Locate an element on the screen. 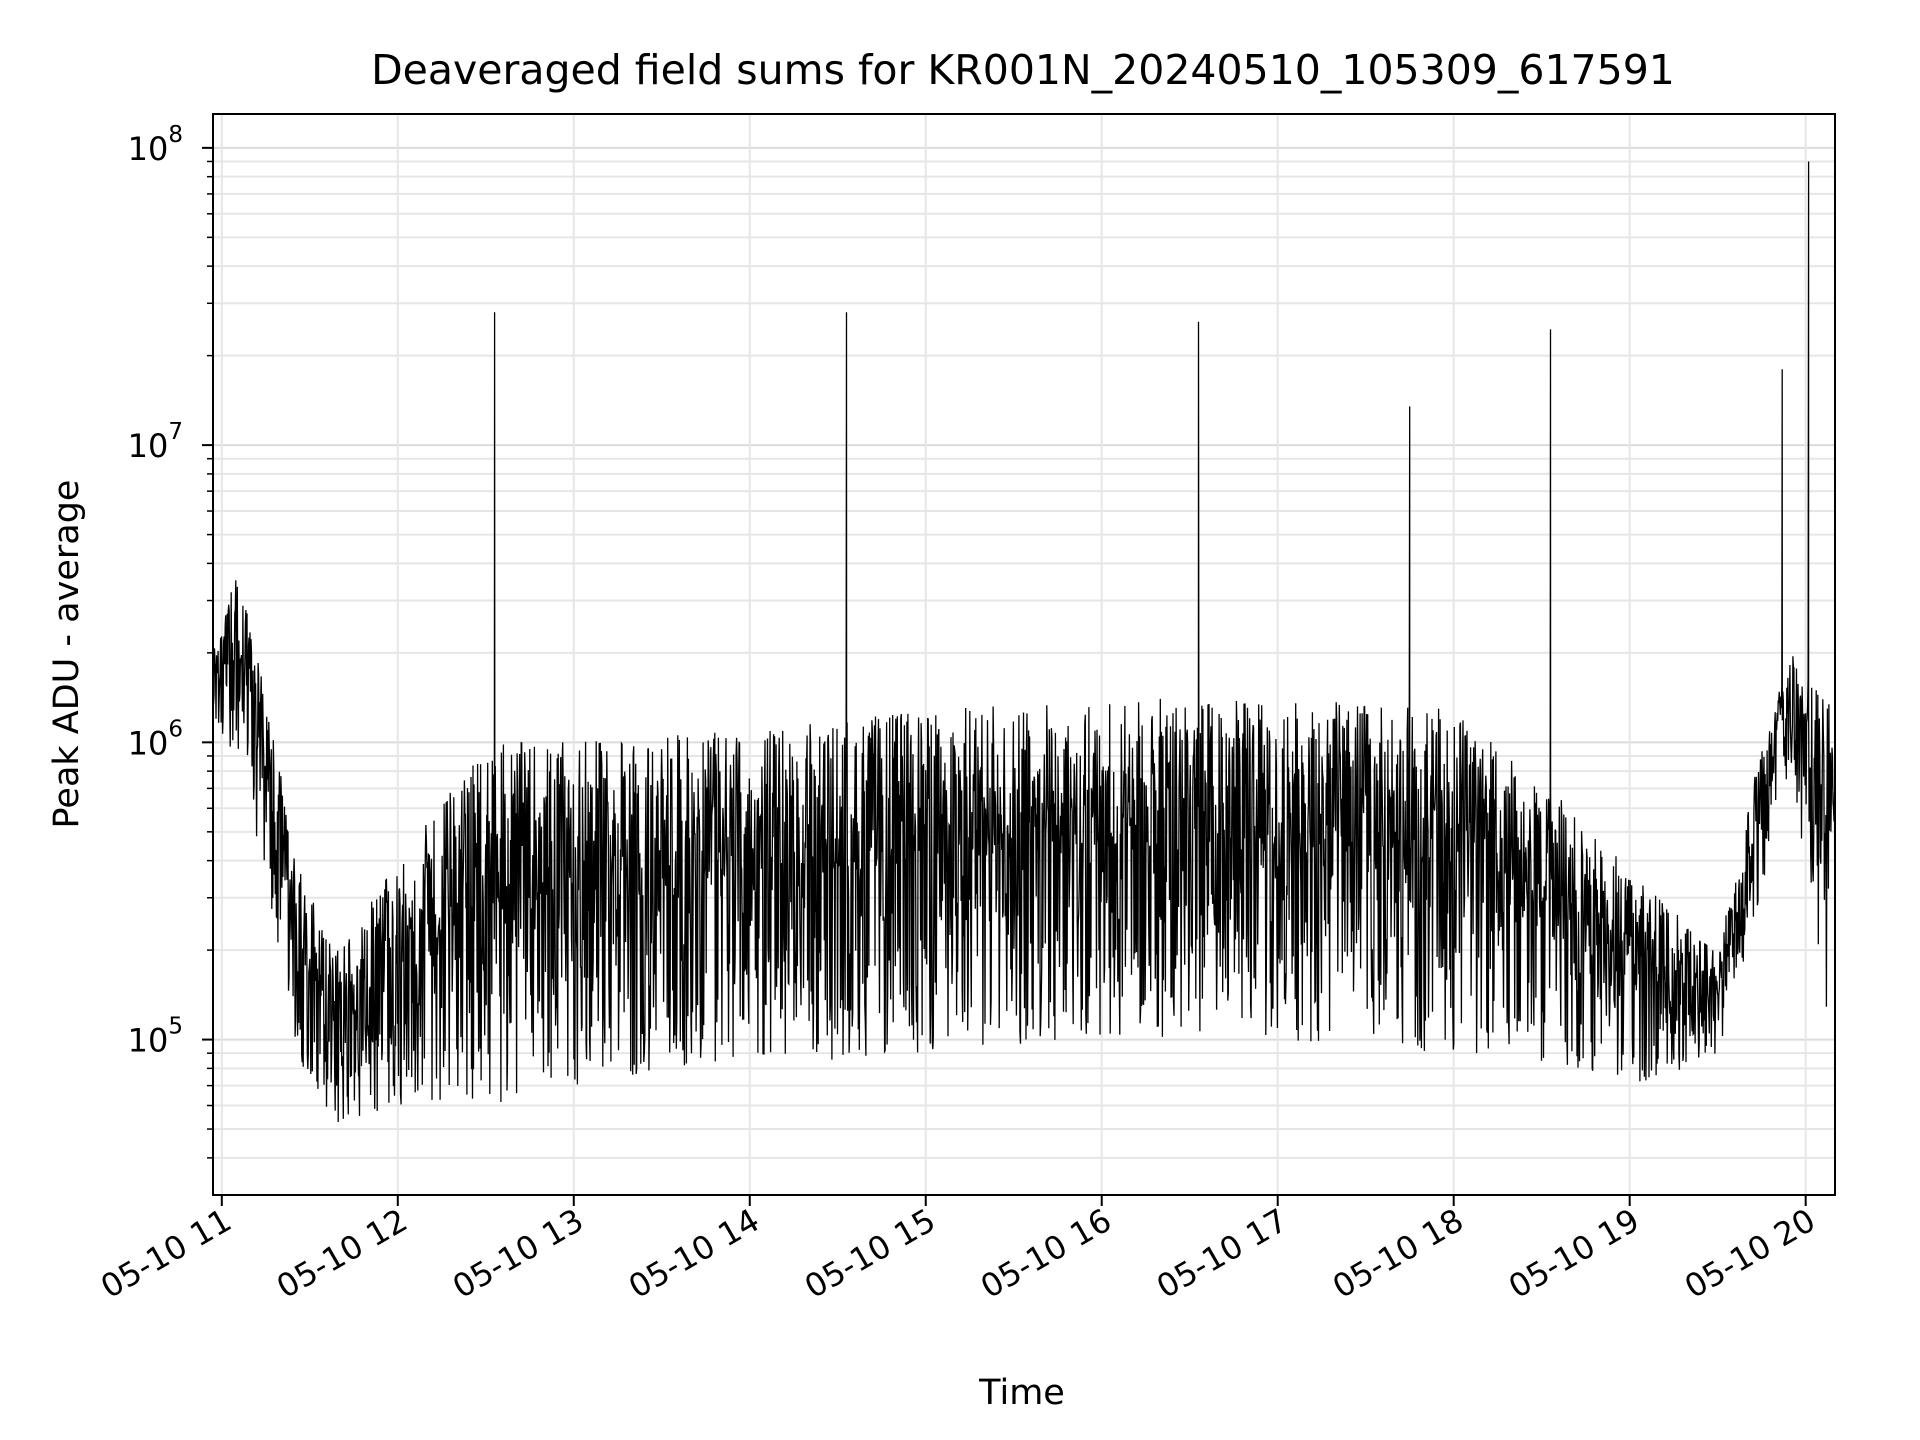  y-tick-label: 10⁵ is located at coordinates (155, 1037).